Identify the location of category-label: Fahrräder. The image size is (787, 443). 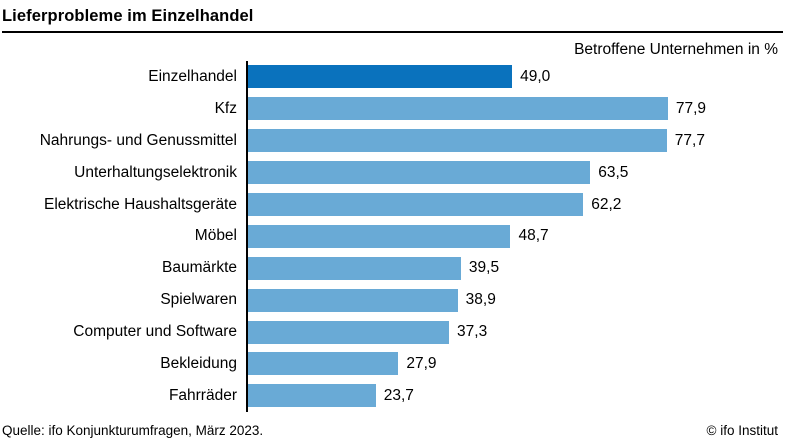
(202, 395).